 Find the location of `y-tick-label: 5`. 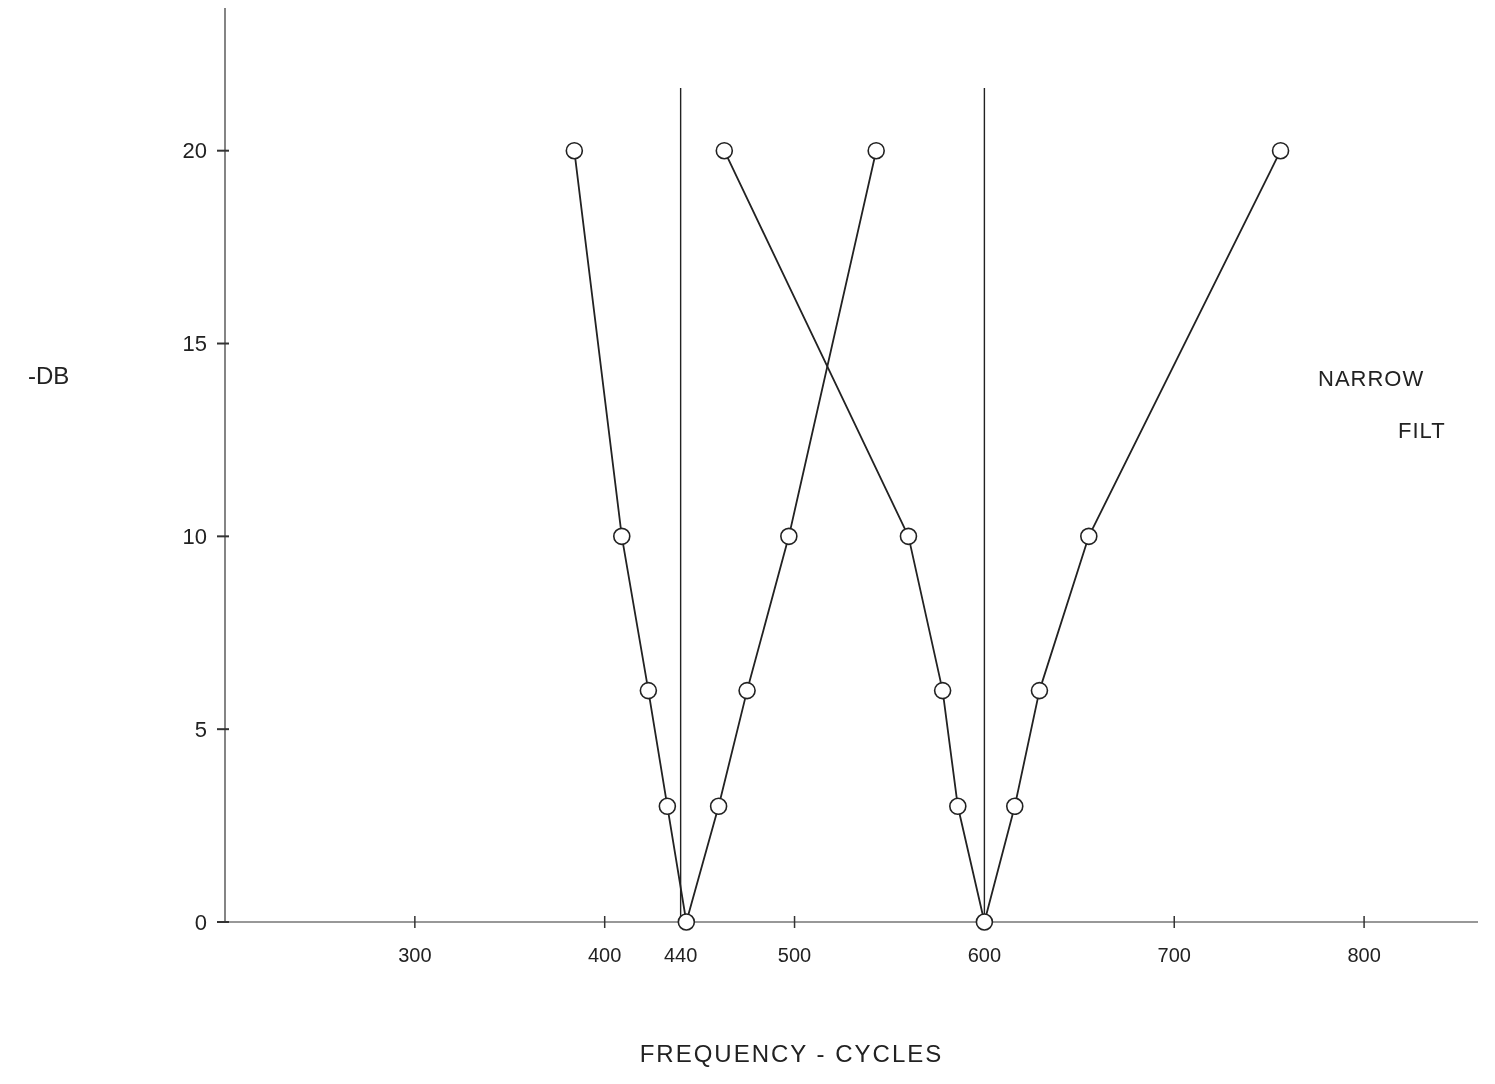

y-tick-label: 5 is located at coordinates (200, 729).